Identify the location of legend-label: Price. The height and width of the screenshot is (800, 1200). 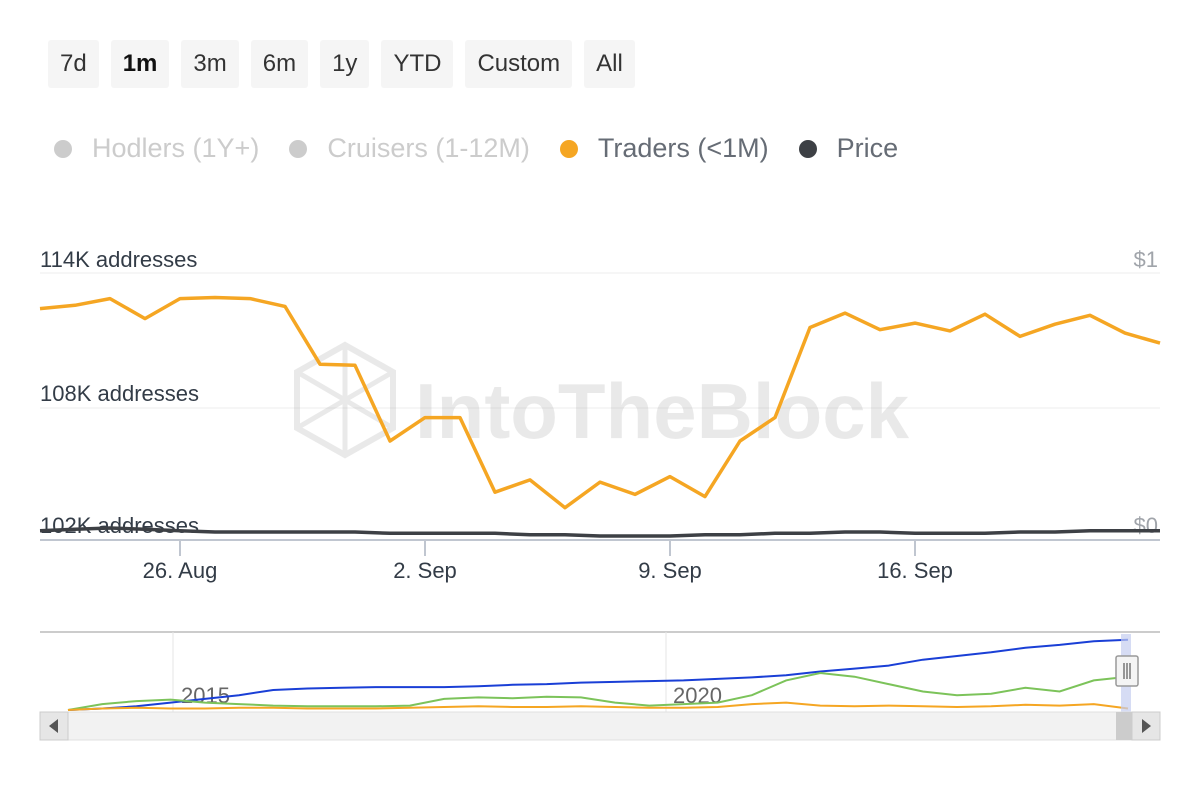
(867, 148).